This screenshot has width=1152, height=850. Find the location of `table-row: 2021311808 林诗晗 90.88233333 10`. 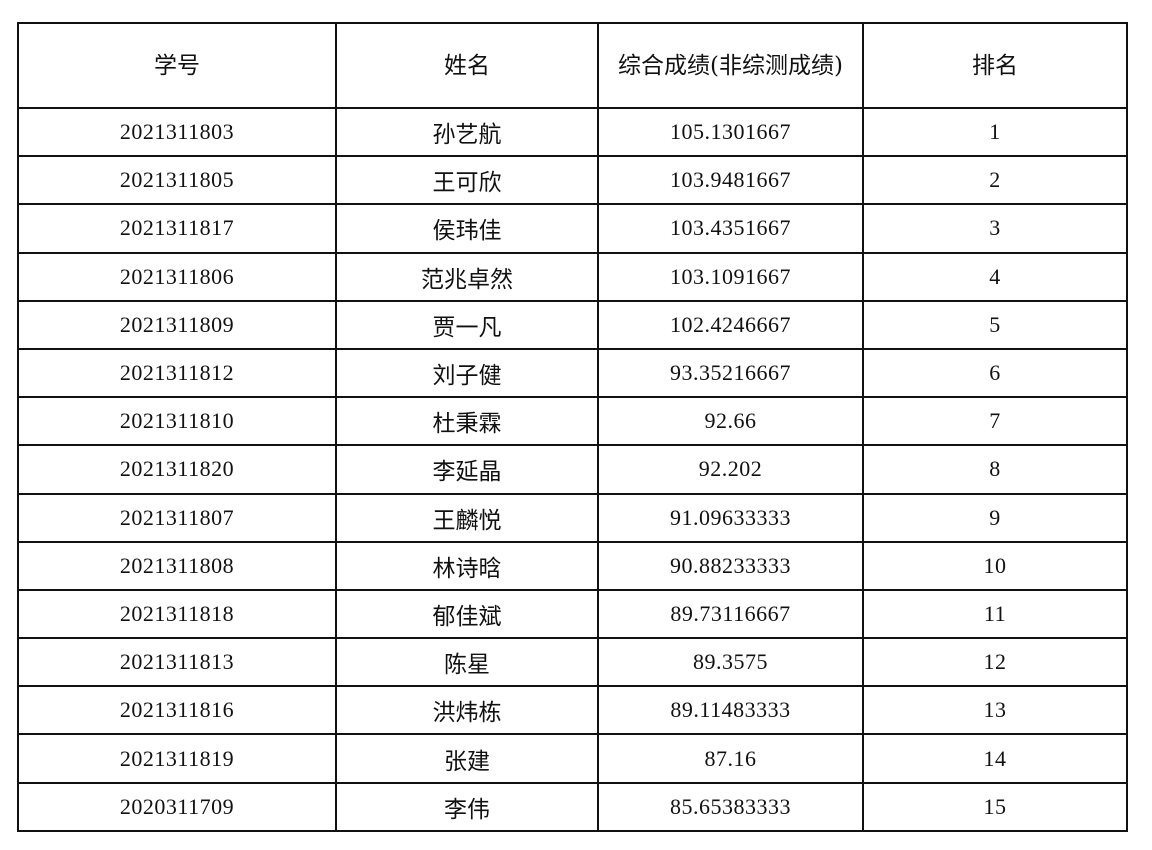

table-row: 2021311808 林诗晗 90.88233333 10 is located at coordinates (572, 565).